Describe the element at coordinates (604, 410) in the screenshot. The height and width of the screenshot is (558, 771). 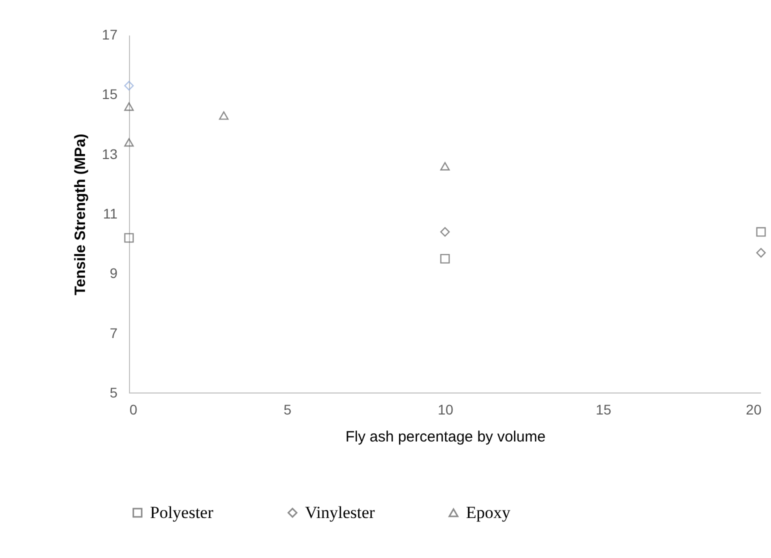
I see `x-tick-label: 15` at that location.